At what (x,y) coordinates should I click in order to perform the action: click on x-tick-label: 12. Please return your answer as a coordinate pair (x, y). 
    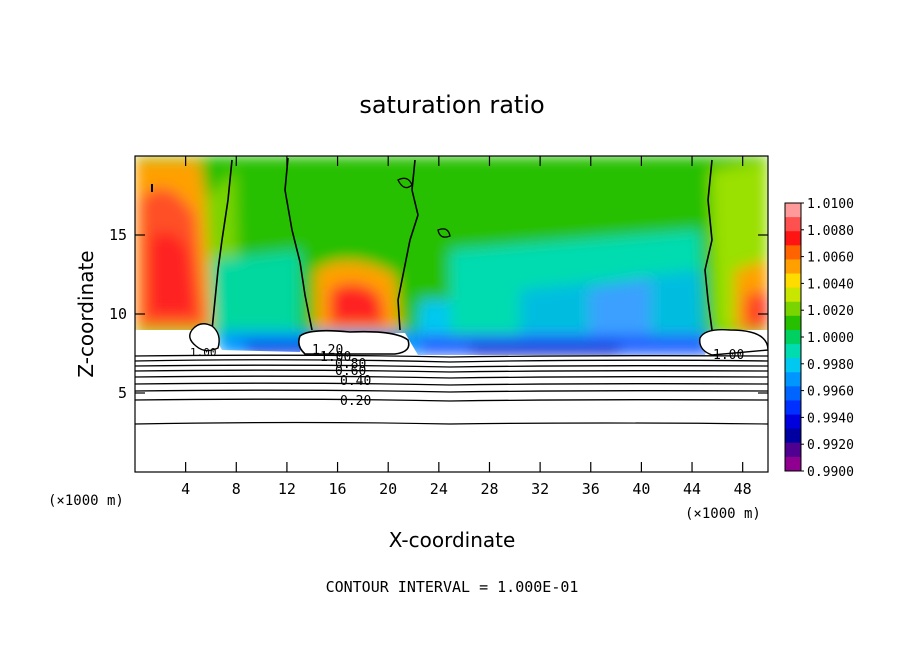
    Looking at the image, I should click on (287, 489).